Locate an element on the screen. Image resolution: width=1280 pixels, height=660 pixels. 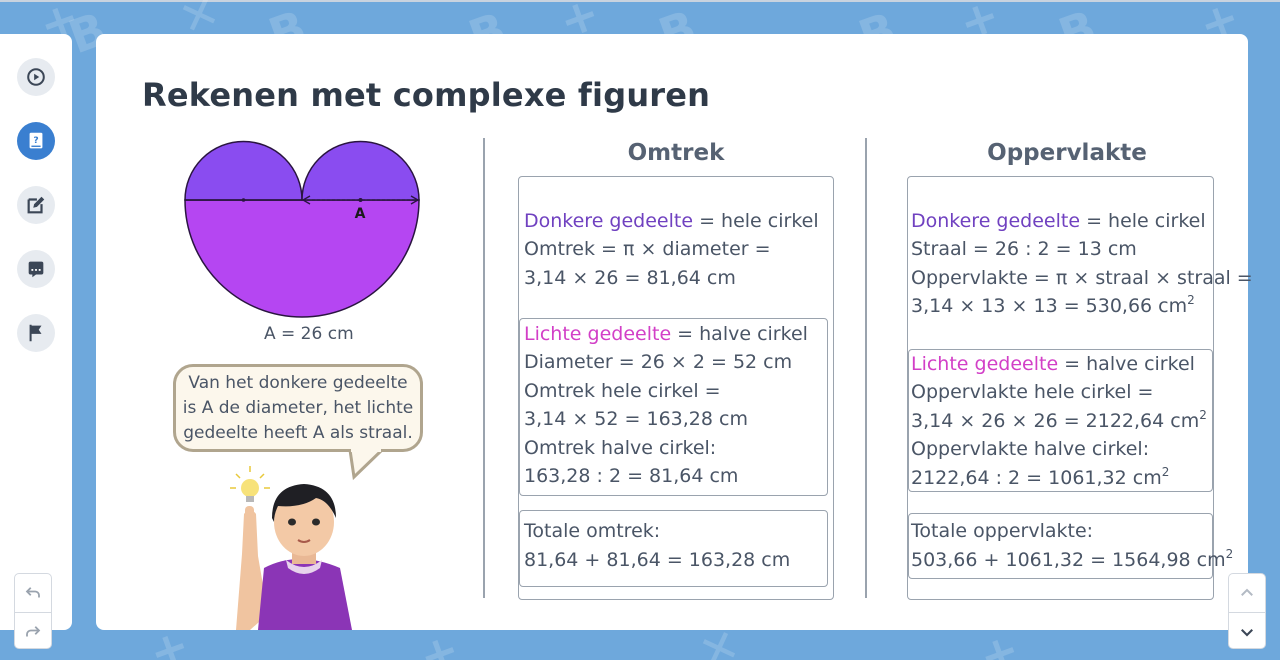
chat-icon is located at coordinates (36, 269).